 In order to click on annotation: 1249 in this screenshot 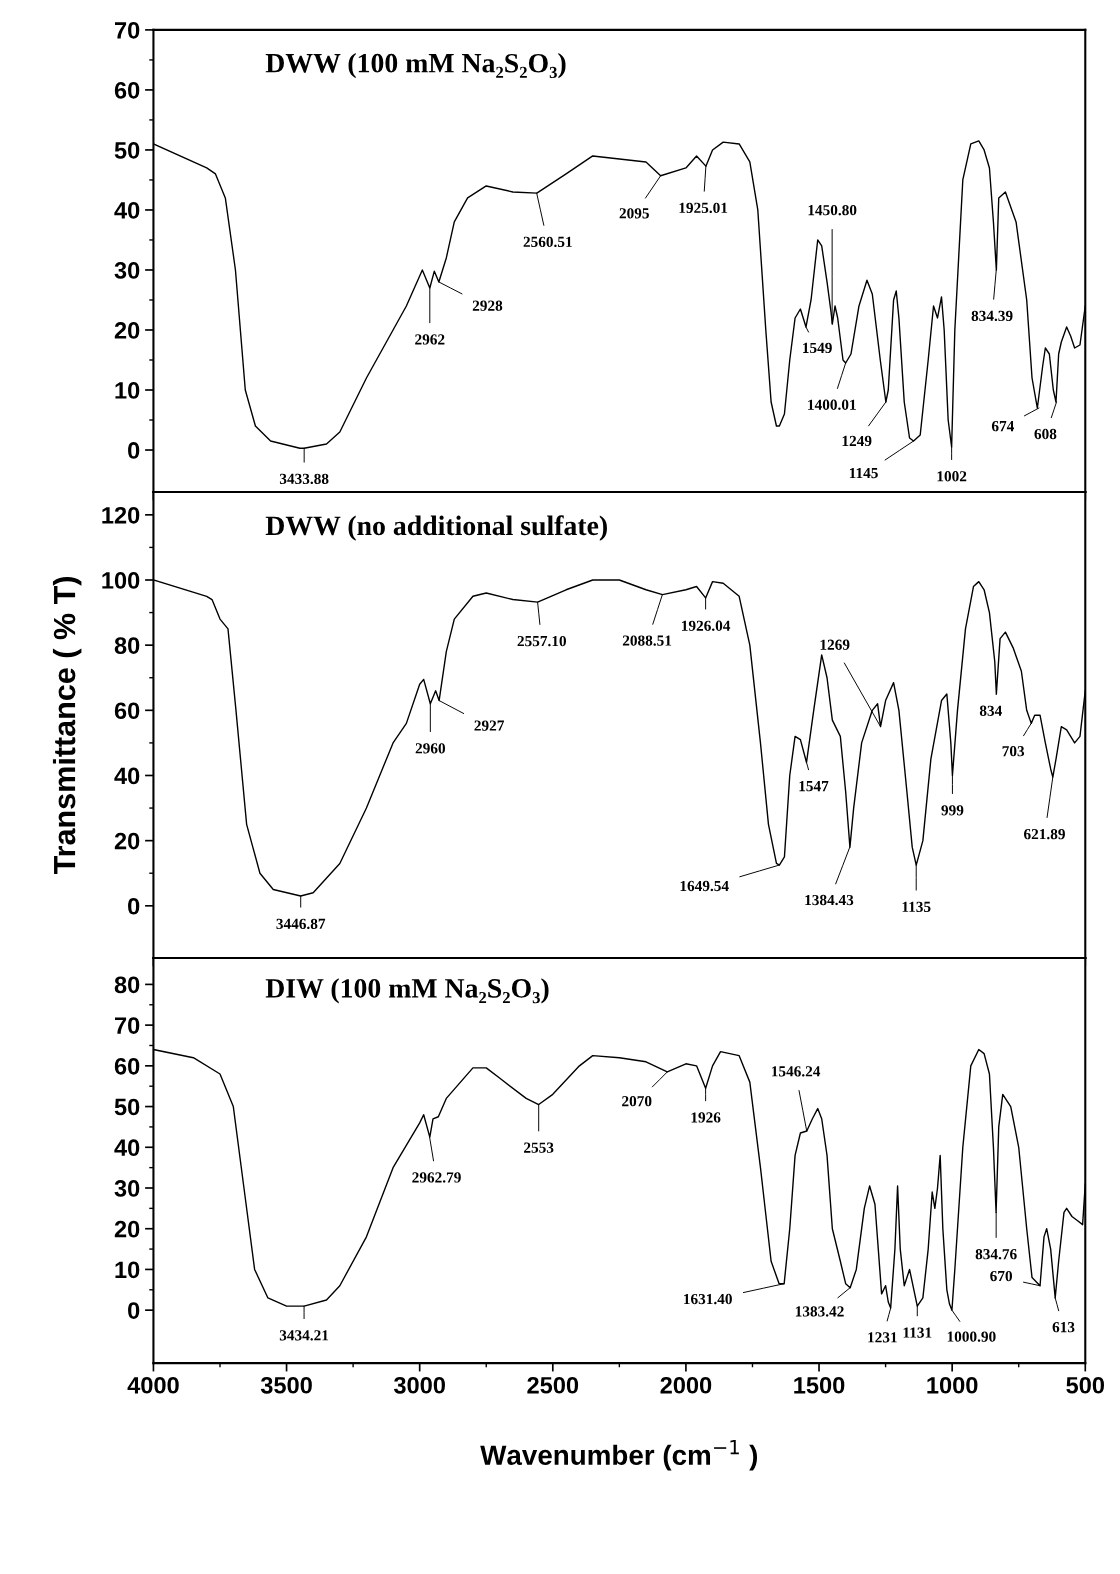, I will do `click(857, 441)`.